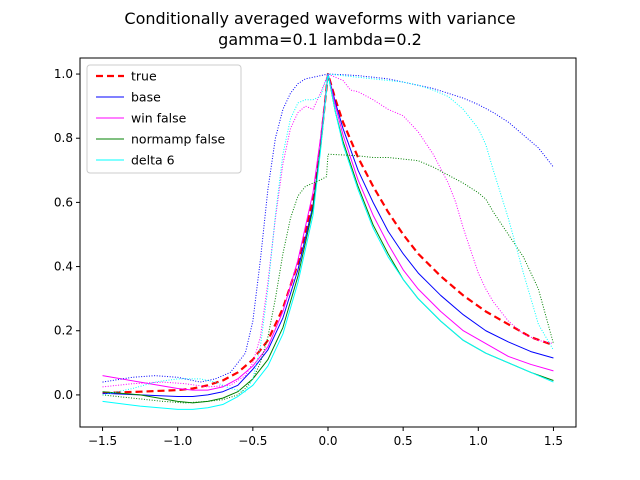 The width and height of the screenshot is (640, 480). What do you see at coordinates (146, 97) in the screenshot?
I see `legend-label: base` at bounding box center [146, 97].